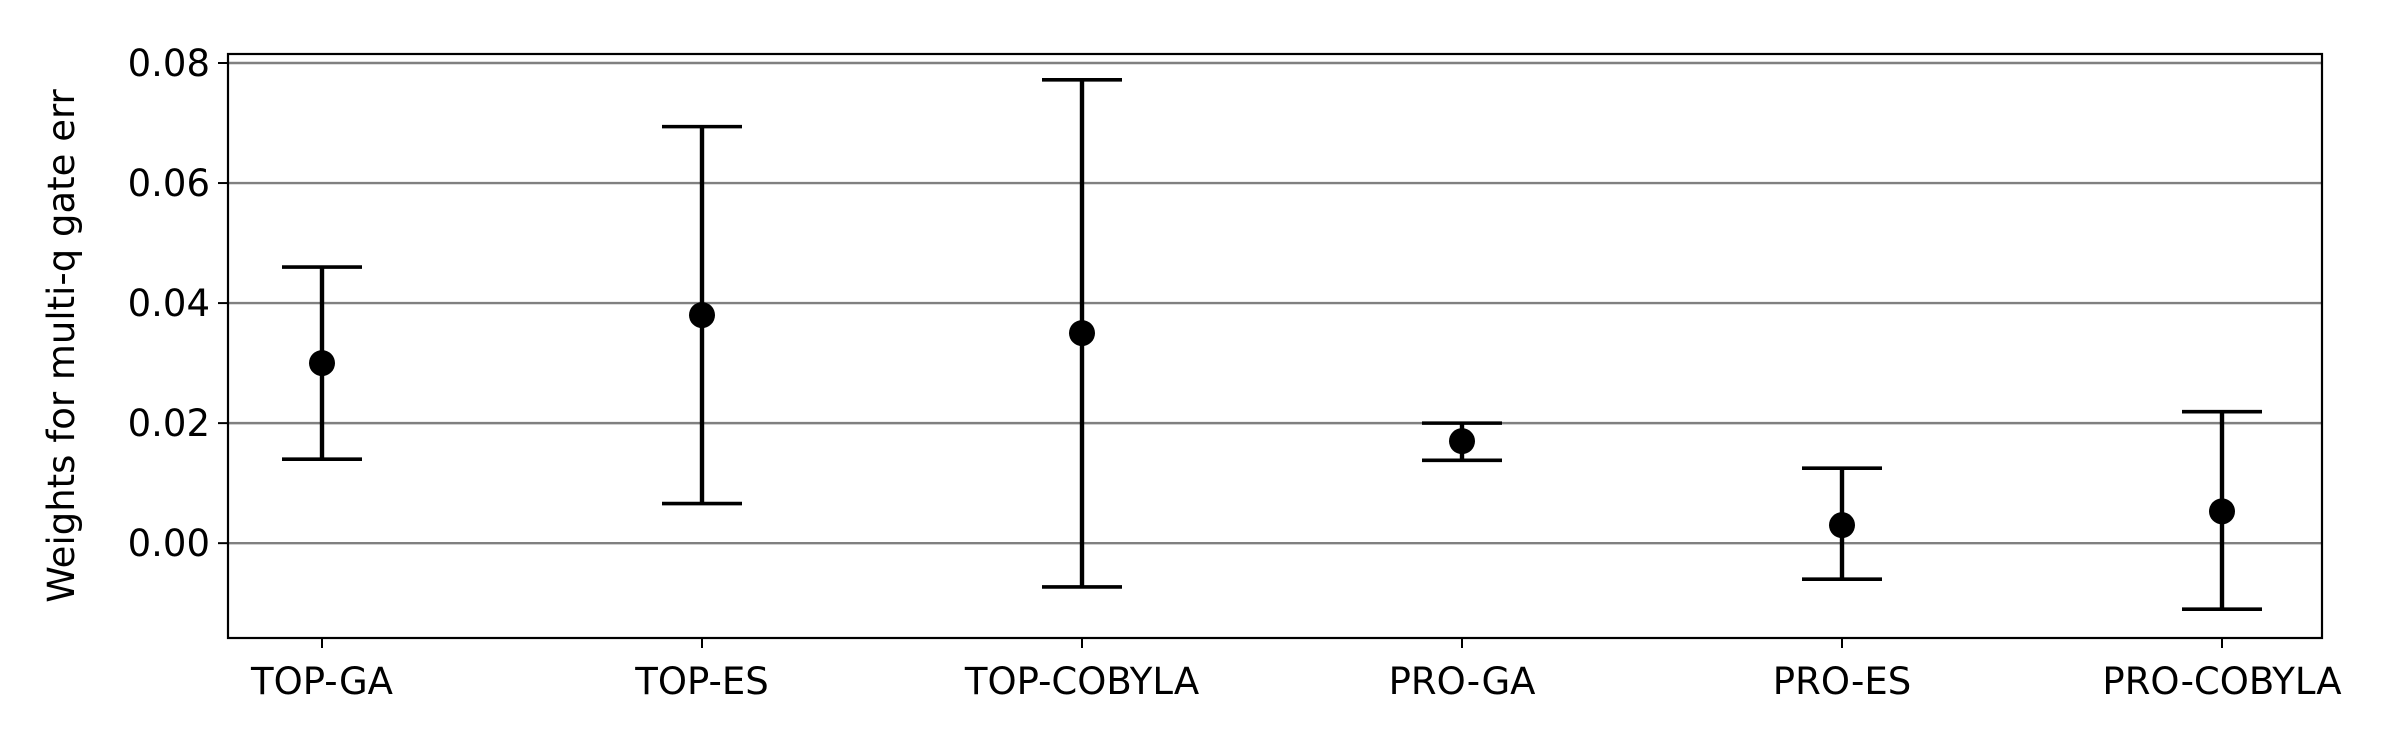 This screenshot has width=2400, height=755. I want to click on y-tick-label: 0.00, so click(169, 543).